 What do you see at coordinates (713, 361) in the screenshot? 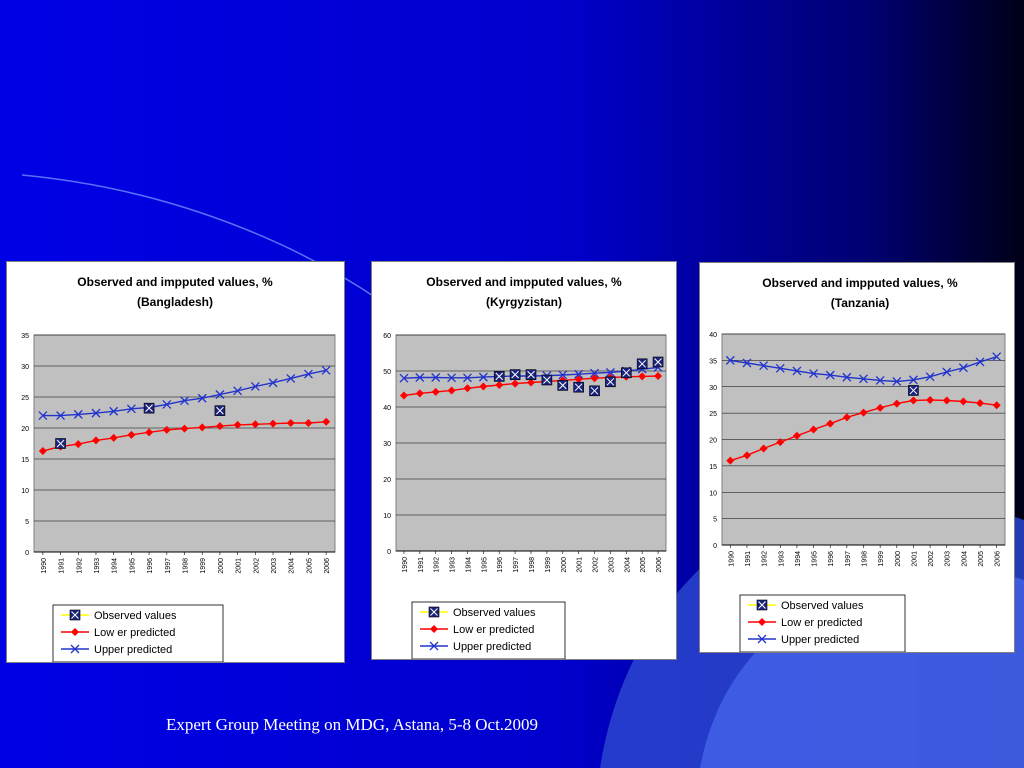
I see `y-tick-label: 35` at bounding box center [713, 361].